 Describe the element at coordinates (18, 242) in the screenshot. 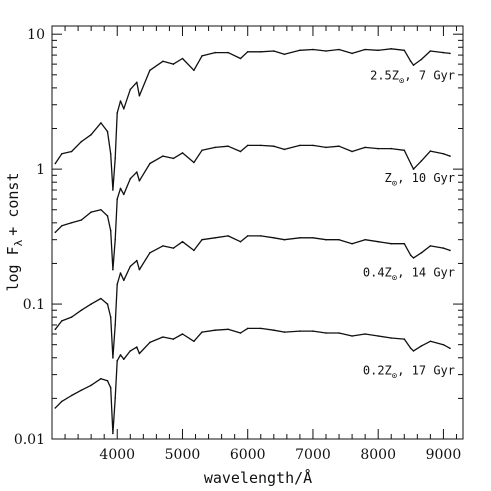

I see `y-axis-title-sub: λ` at that location.